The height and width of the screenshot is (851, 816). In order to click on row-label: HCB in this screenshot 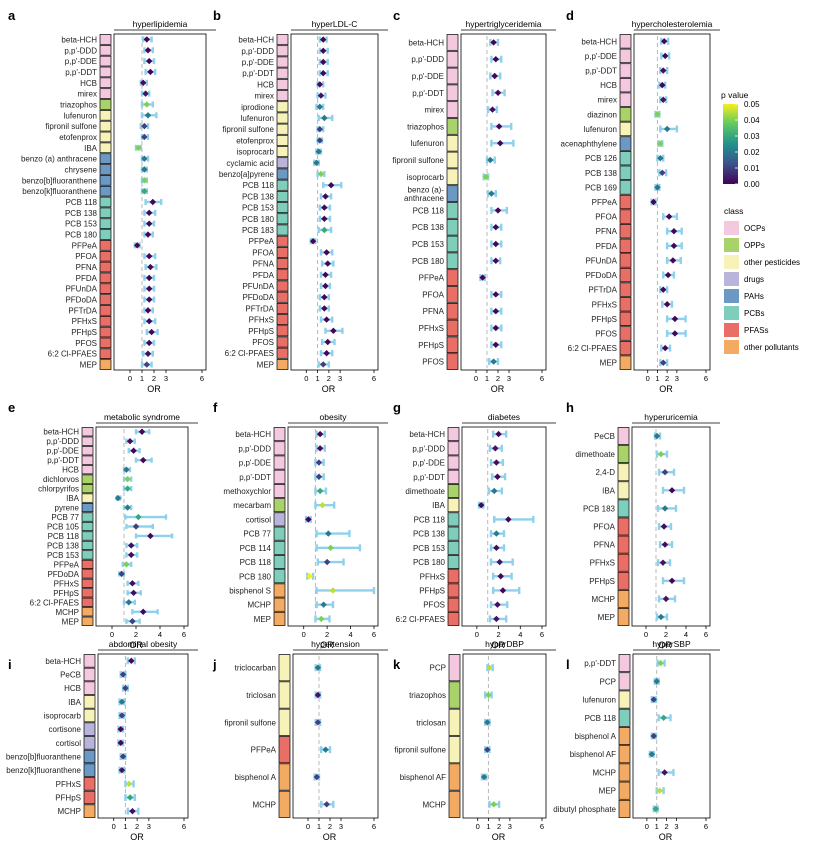, I will do `click(265, 84)`.